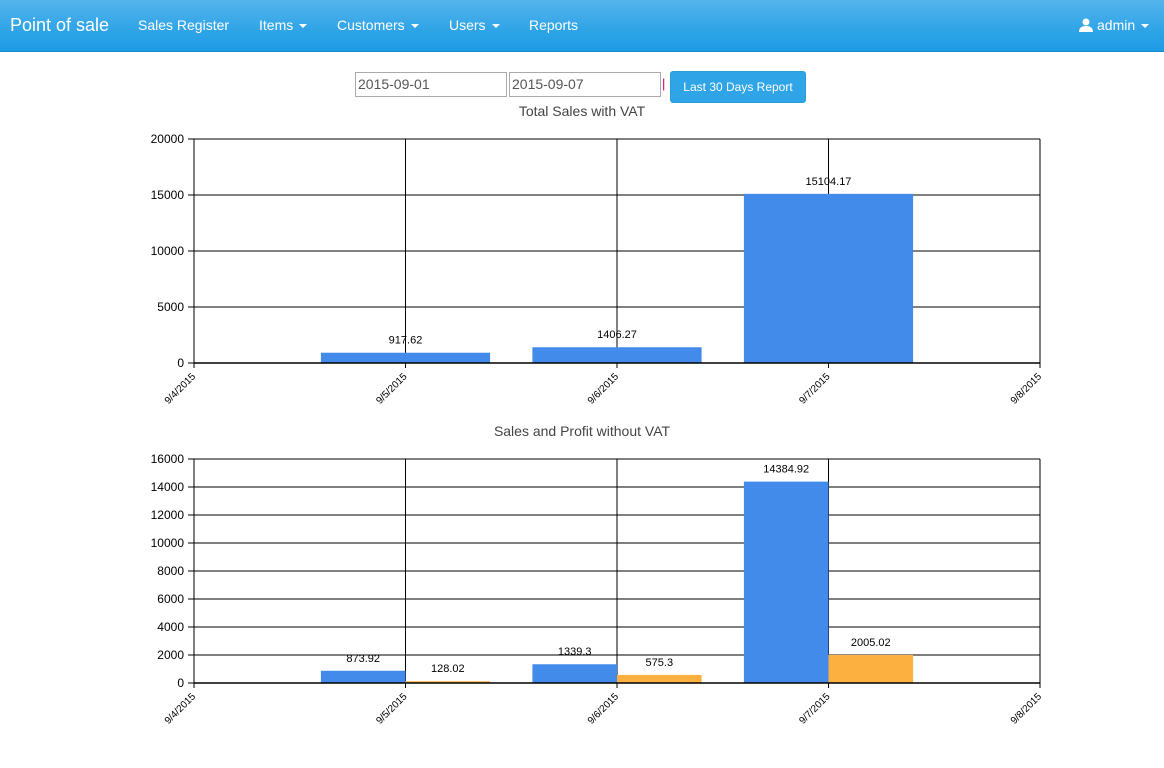  Describe the element at coordinates (829, 182) in the screenshot. I see `data-label: 15104.17` at that location.